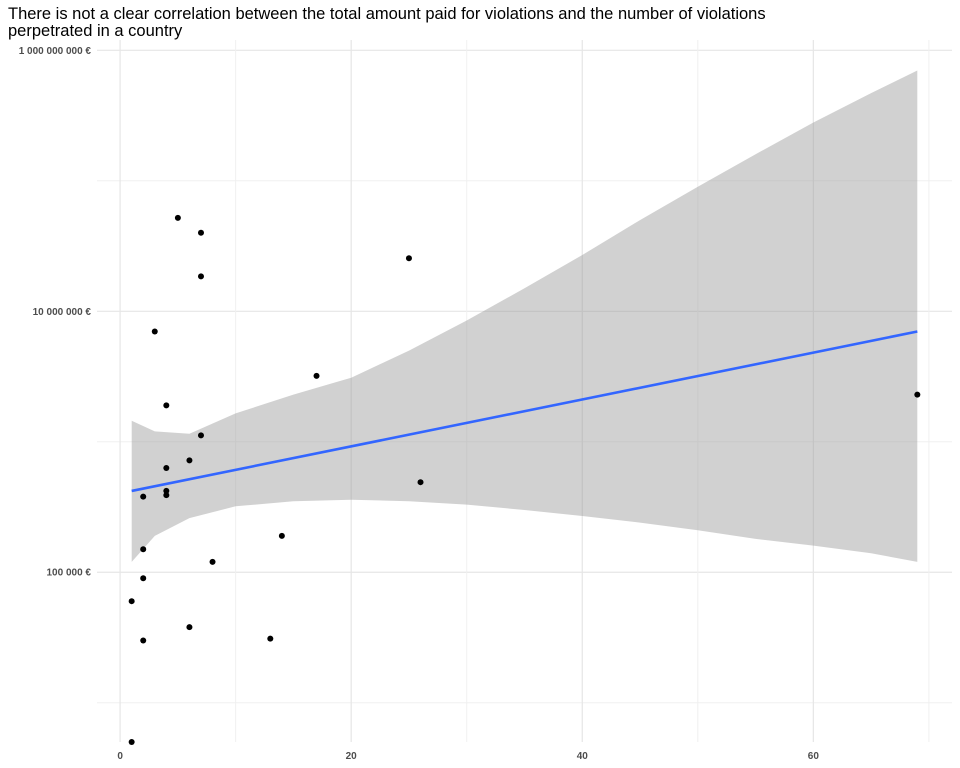  What do you see at coordinates (814, 756) in the screenshot?
I see `x-tick-label-3: 60` at bounding box center [814, 756].